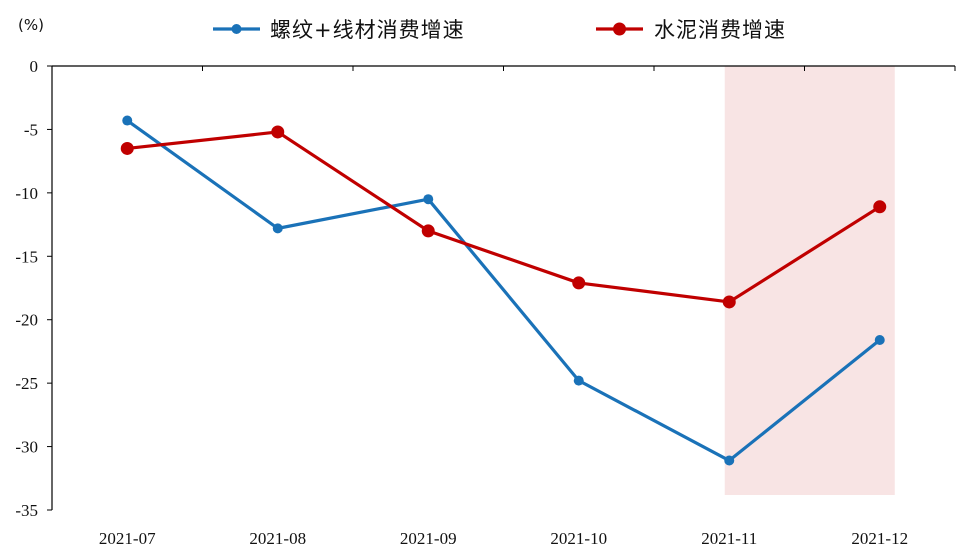 The height and width of the screenshot is (560, 960). I want to click on highlight-band, so click(809, 280).